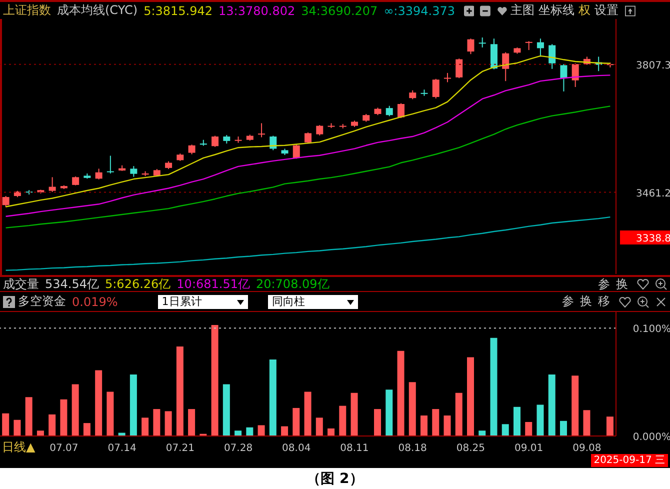 This screenshot has width=670, height=489. I want to click on x-tick-label: 08.25, so click(471, 448).